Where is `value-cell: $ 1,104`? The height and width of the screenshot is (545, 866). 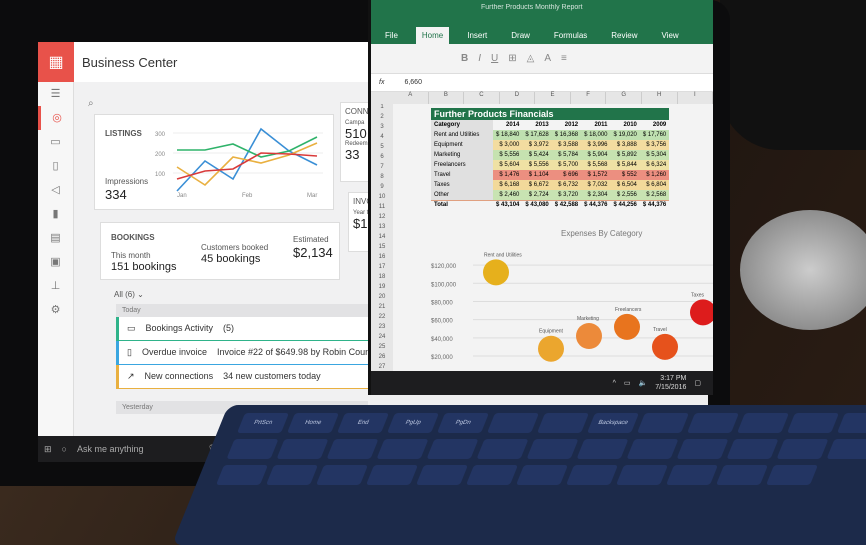 value-cell: $ 1,104 is located at coordinates (537, 175).